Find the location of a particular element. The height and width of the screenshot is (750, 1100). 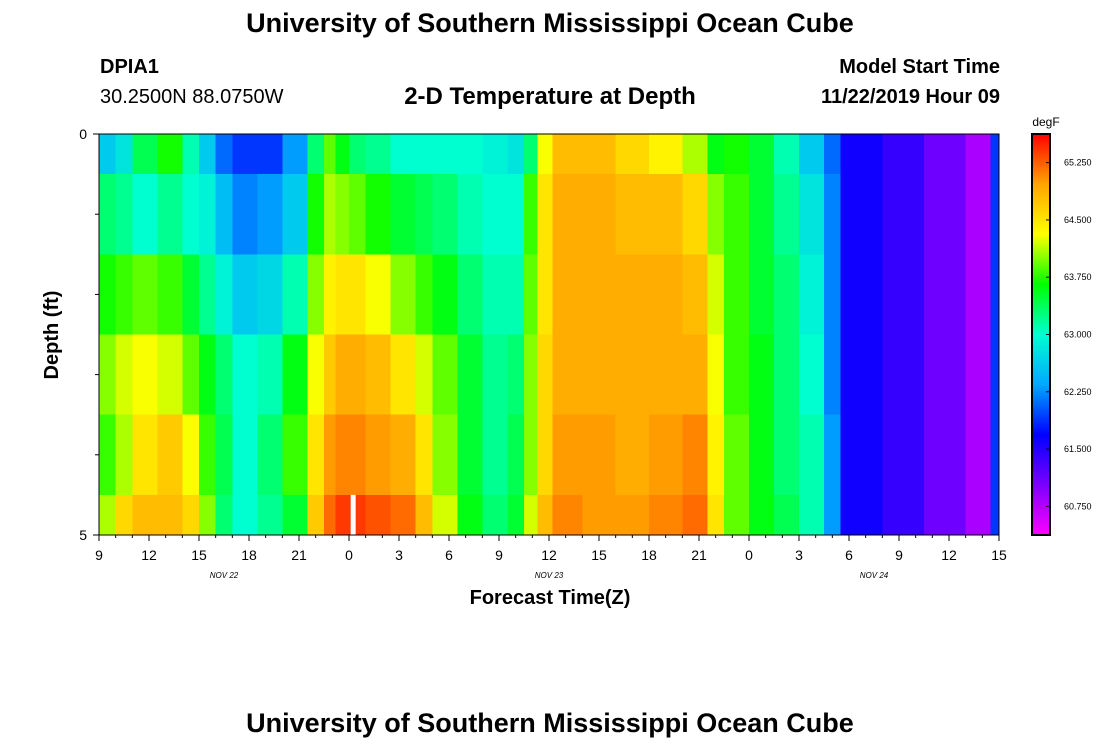

colorbar-tick-label: 60.750 is located at coordinates (1078, 506).